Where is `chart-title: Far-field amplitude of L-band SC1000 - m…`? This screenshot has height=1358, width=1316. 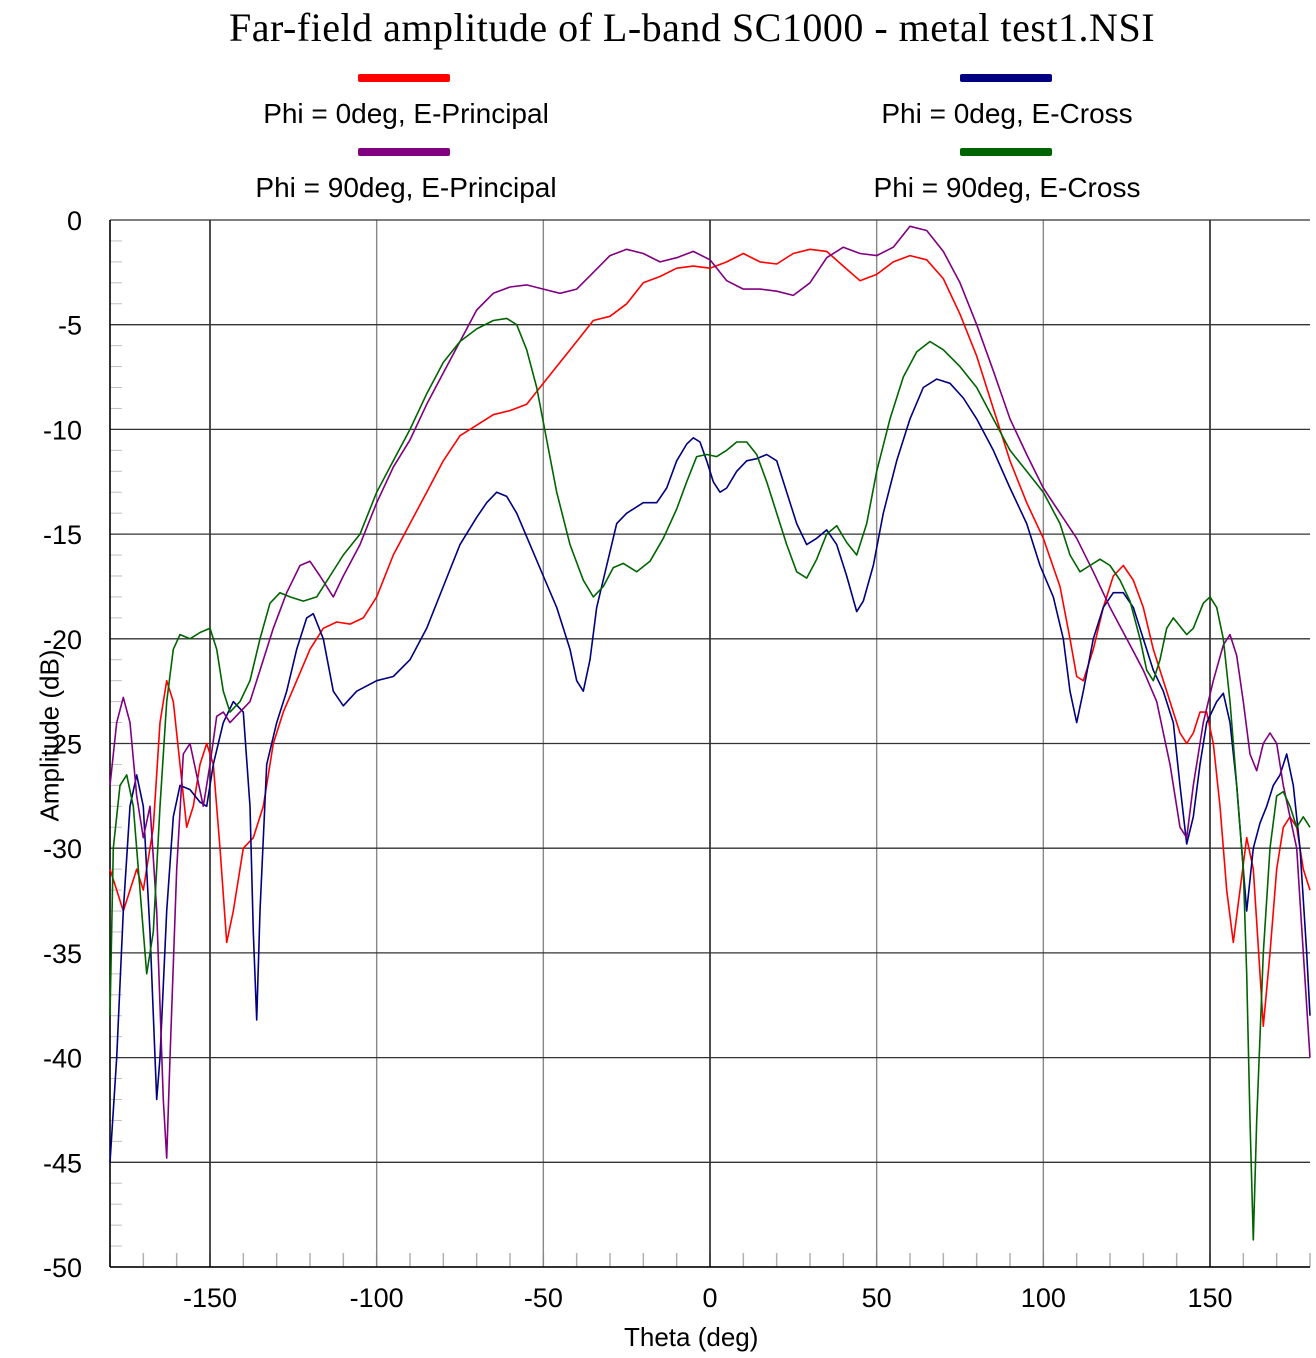
chart-title: Far-field amplitude of L-band SC1000 - m… is located at coordinates (692, 27).